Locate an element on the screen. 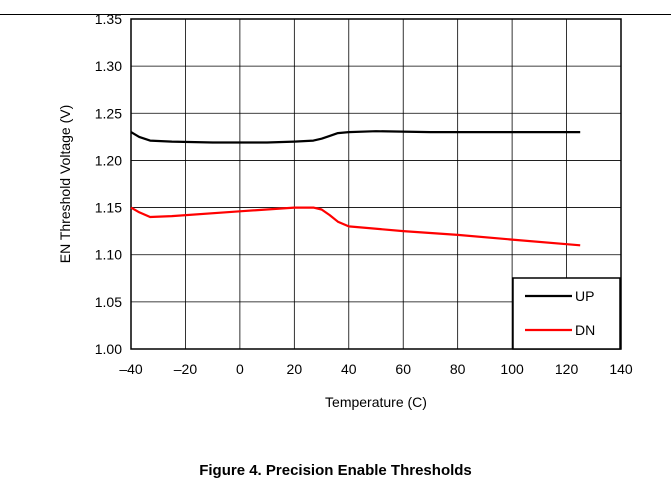  y-axis-label: EN Threshold Voltage (V) is located at coordinates (65, 184).